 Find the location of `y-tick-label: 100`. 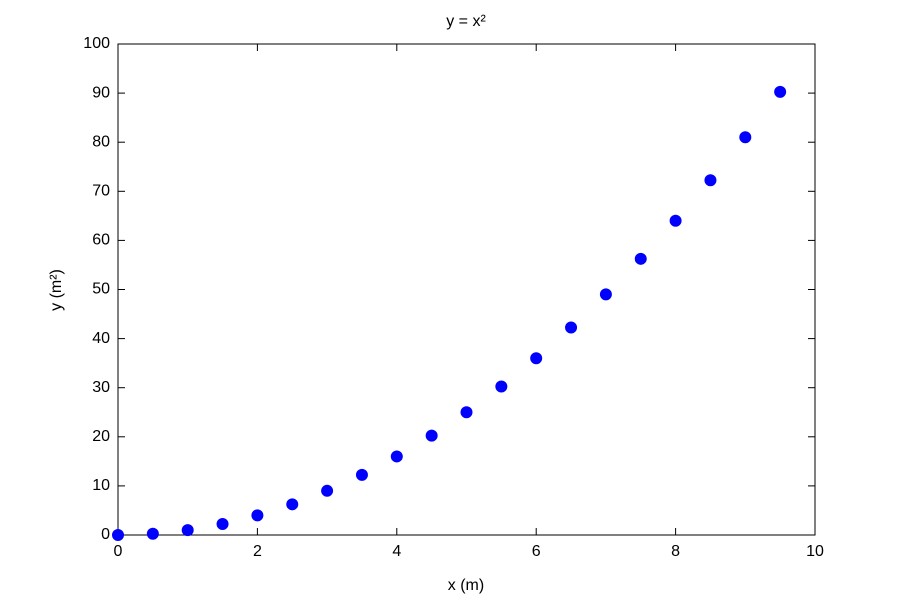

y-tick-label: 100 is located at coordinates (96, 43).